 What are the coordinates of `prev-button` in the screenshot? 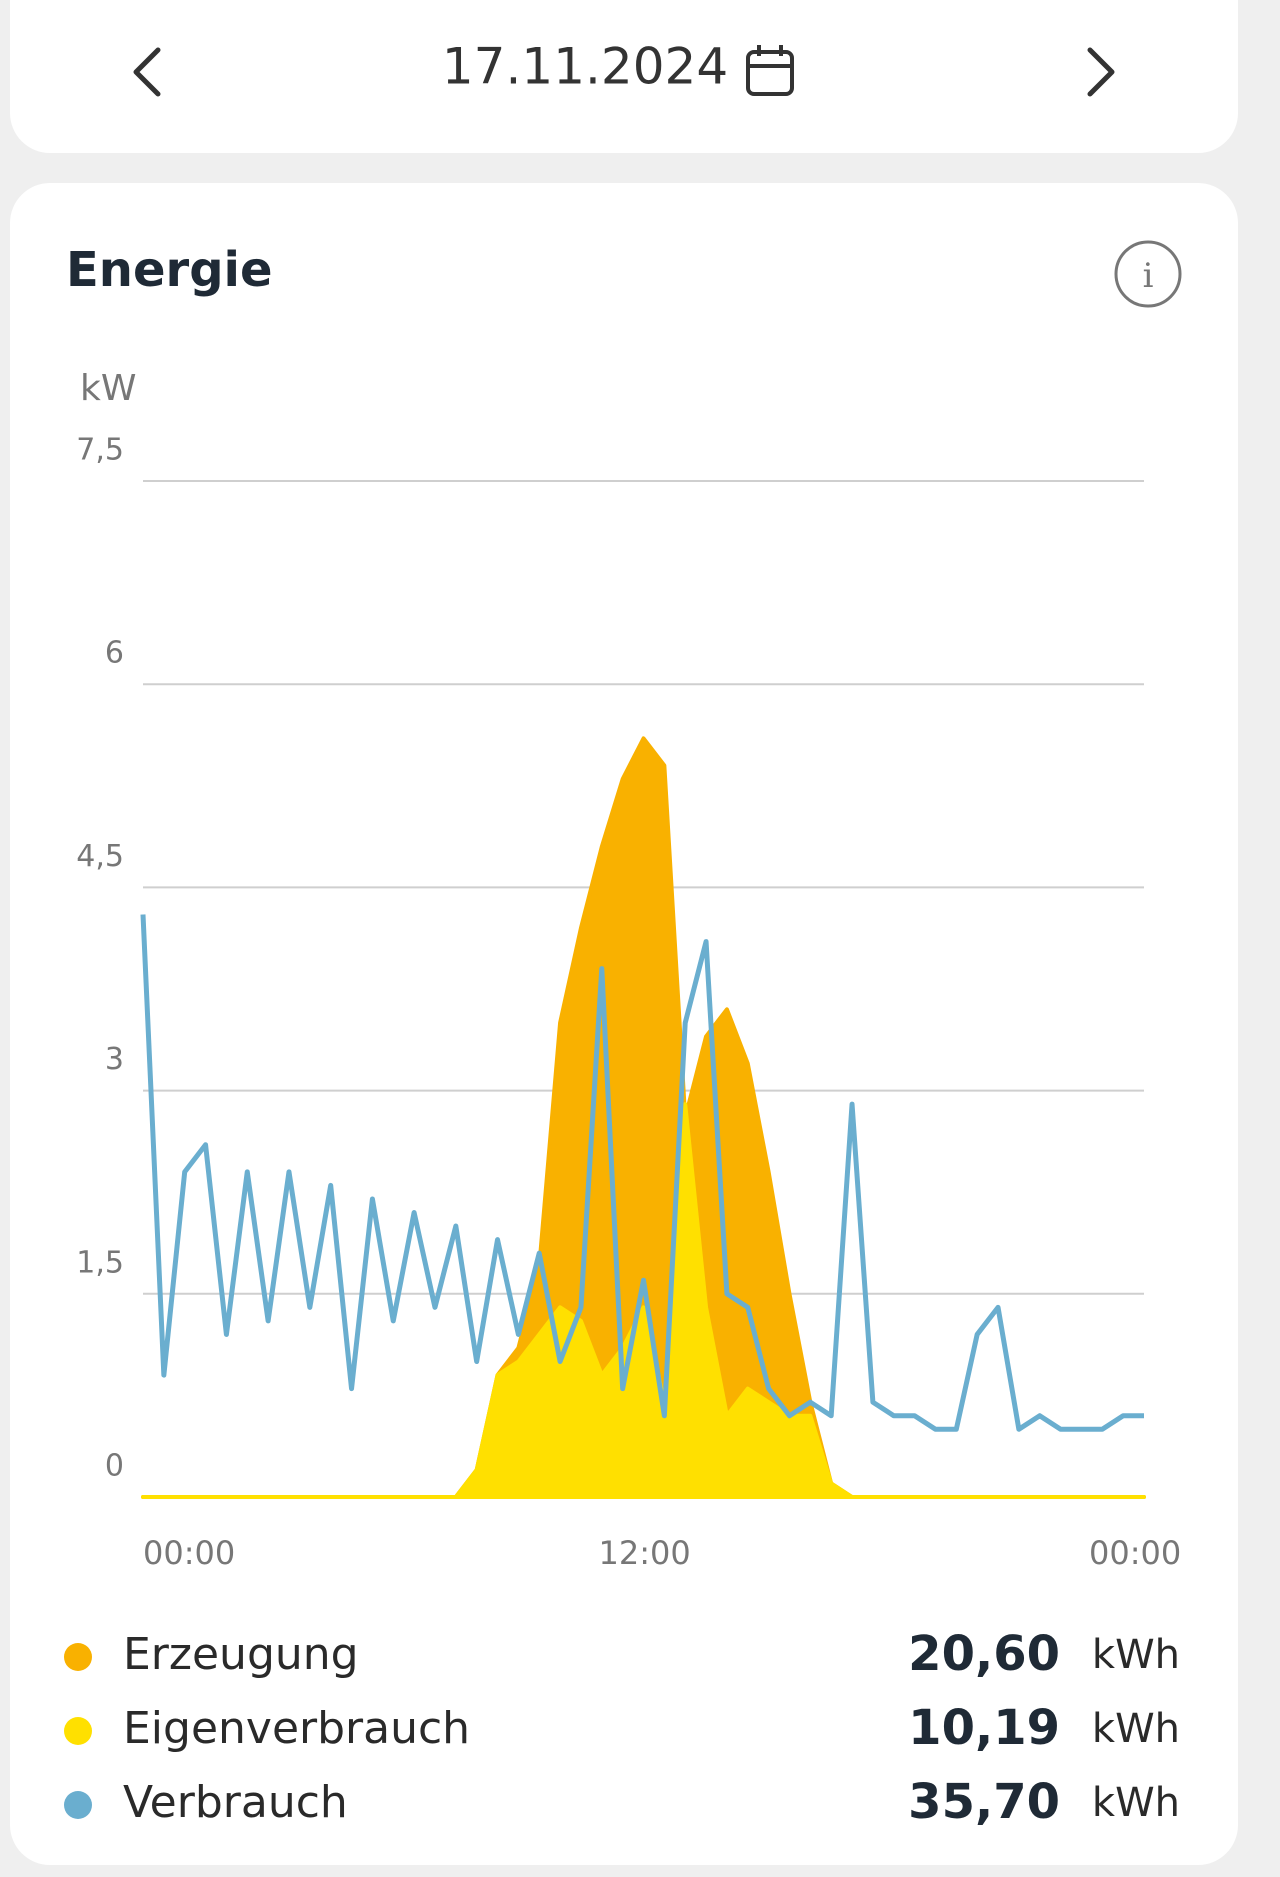 It's located at (147, 72).